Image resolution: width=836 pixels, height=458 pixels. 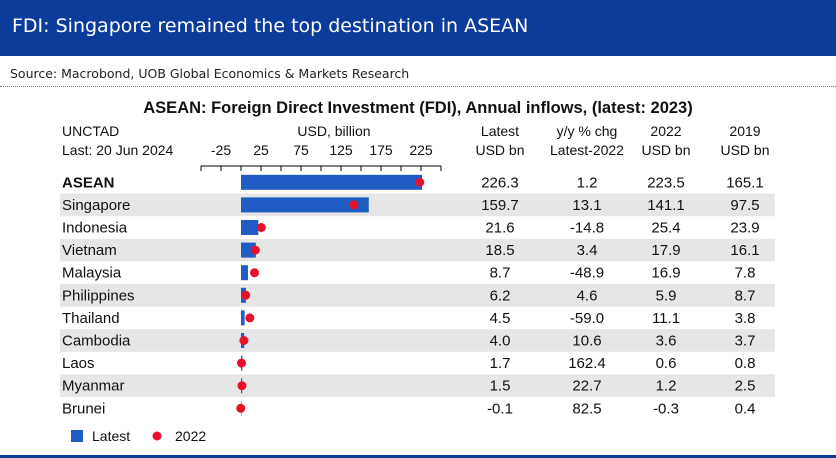 I want to click on table-cell: 3.6, so click(x=666, y=341).